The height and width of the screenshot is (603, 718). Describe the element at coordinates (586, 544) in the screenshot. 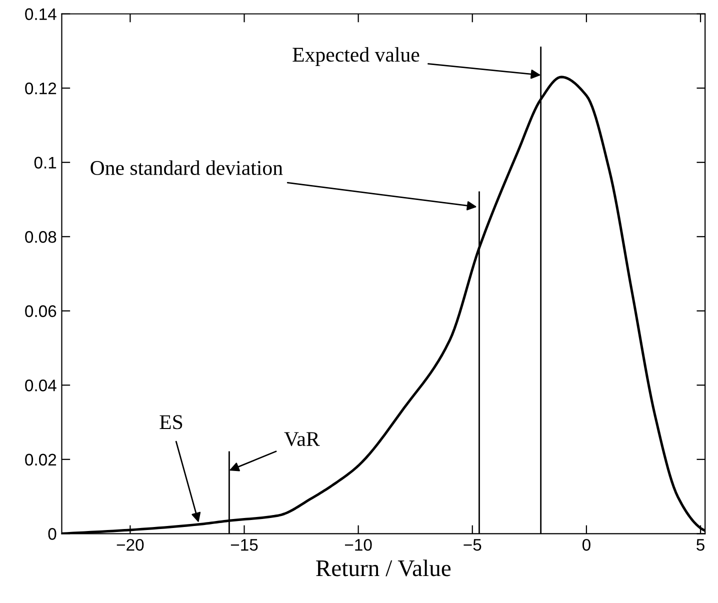

I see `x-tick-label: 0` at that location.